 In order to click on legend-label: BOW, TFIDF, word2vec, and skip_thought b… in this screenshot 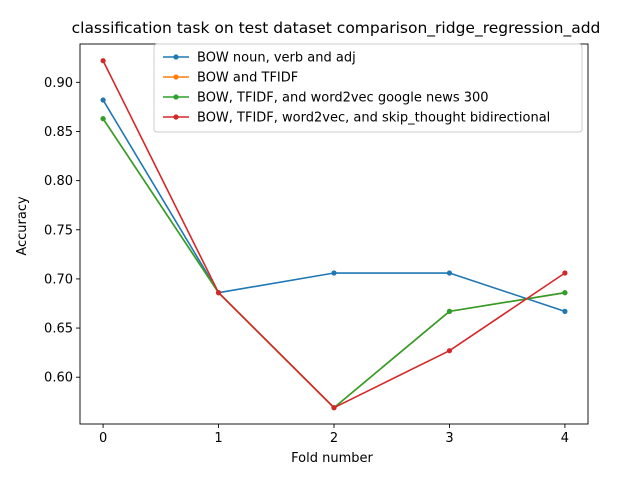, I will do `click(373, 118)`.